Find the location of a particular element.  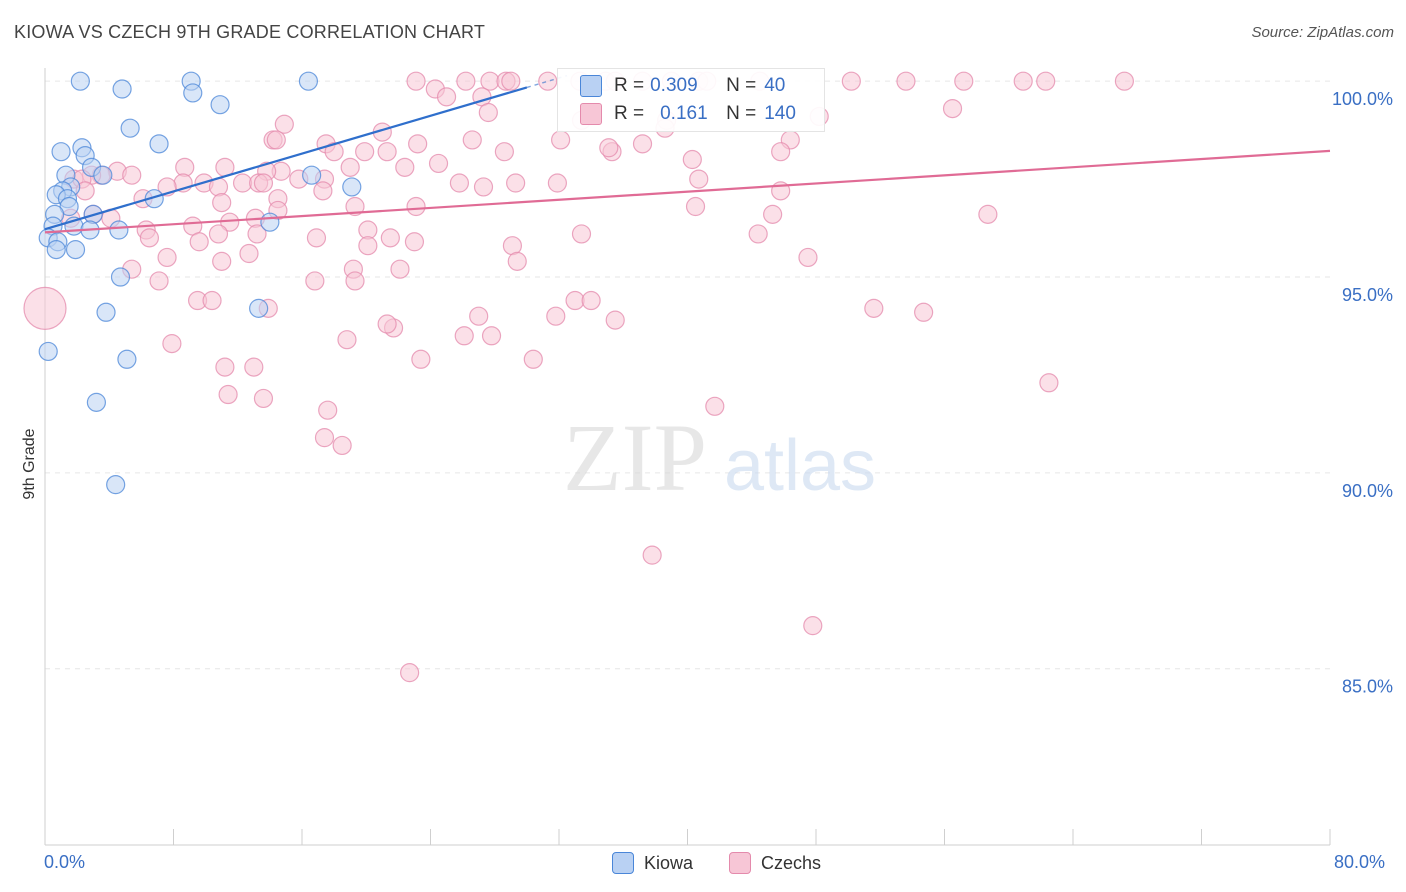

legend-item-kiowa: Kiowa is located at coordinates (652, 863).